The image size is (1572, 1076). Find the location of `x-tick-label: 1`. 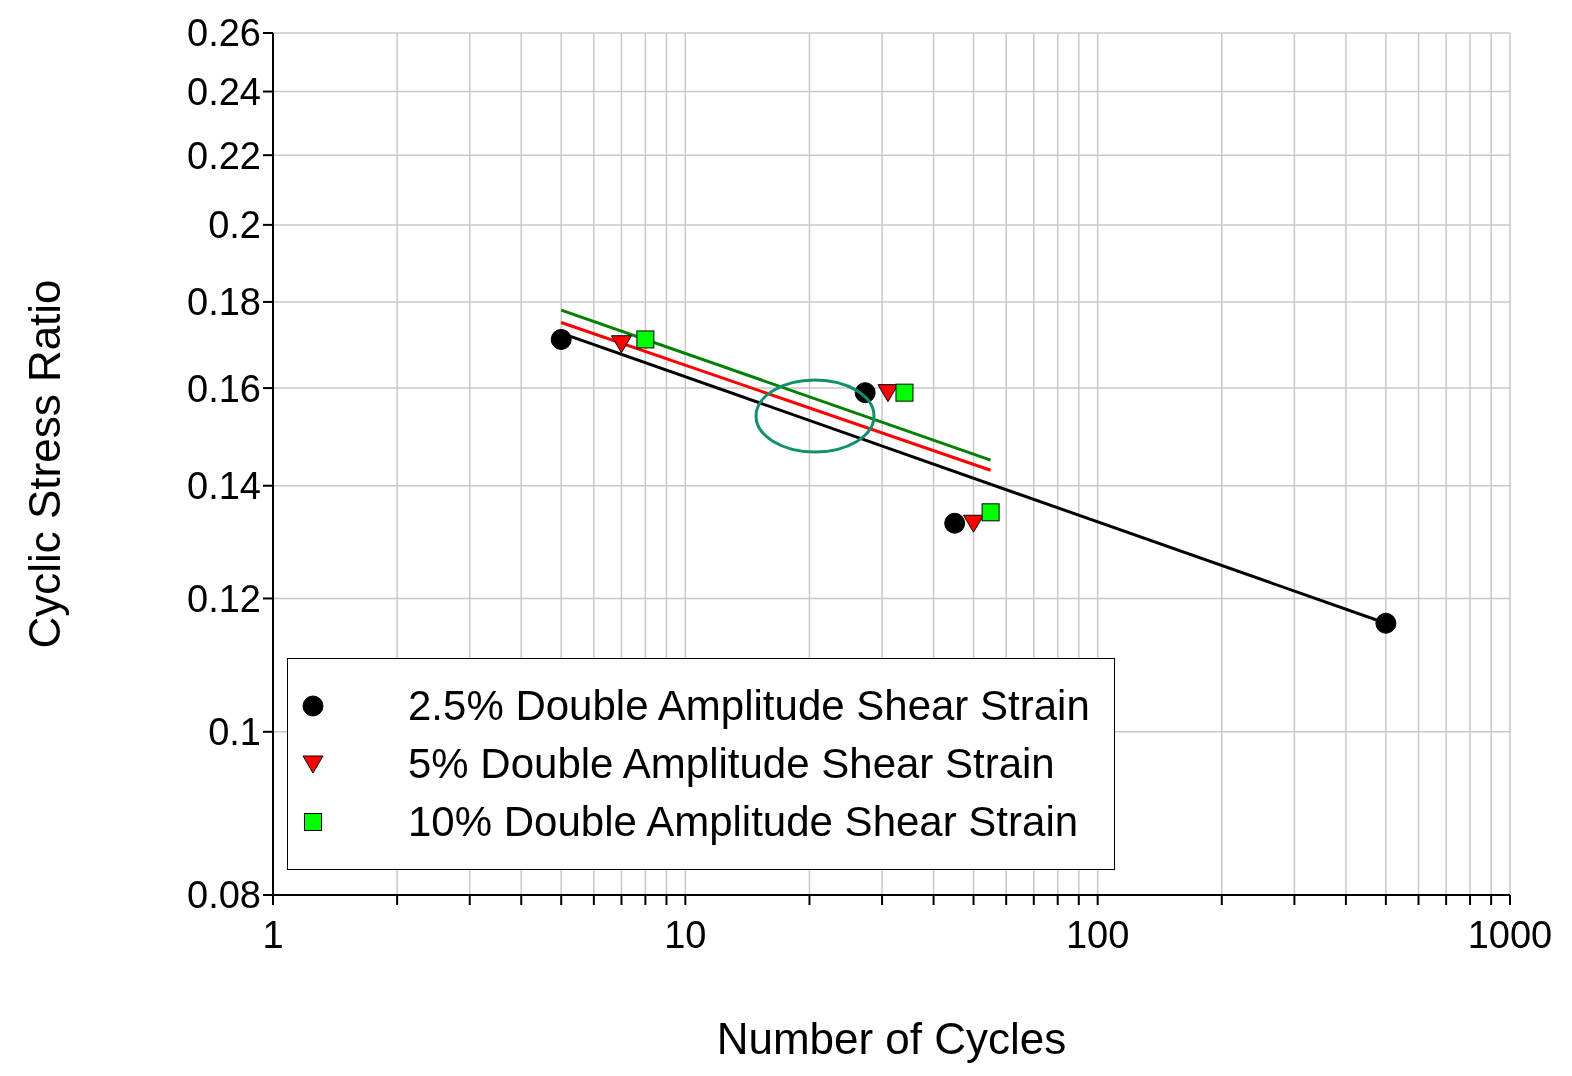

x-tick-label: 1 is located at coordinates (273, 934).